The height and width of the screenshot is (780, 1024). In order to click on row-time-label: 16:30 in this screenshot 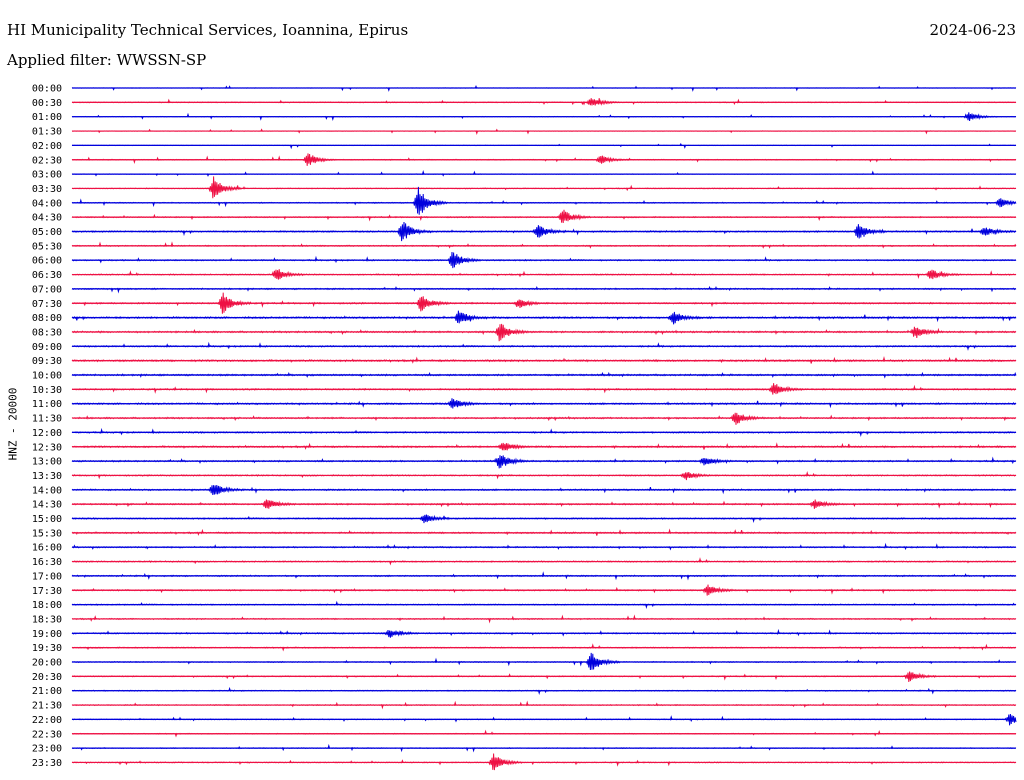, I will do `click(47, 562)`.